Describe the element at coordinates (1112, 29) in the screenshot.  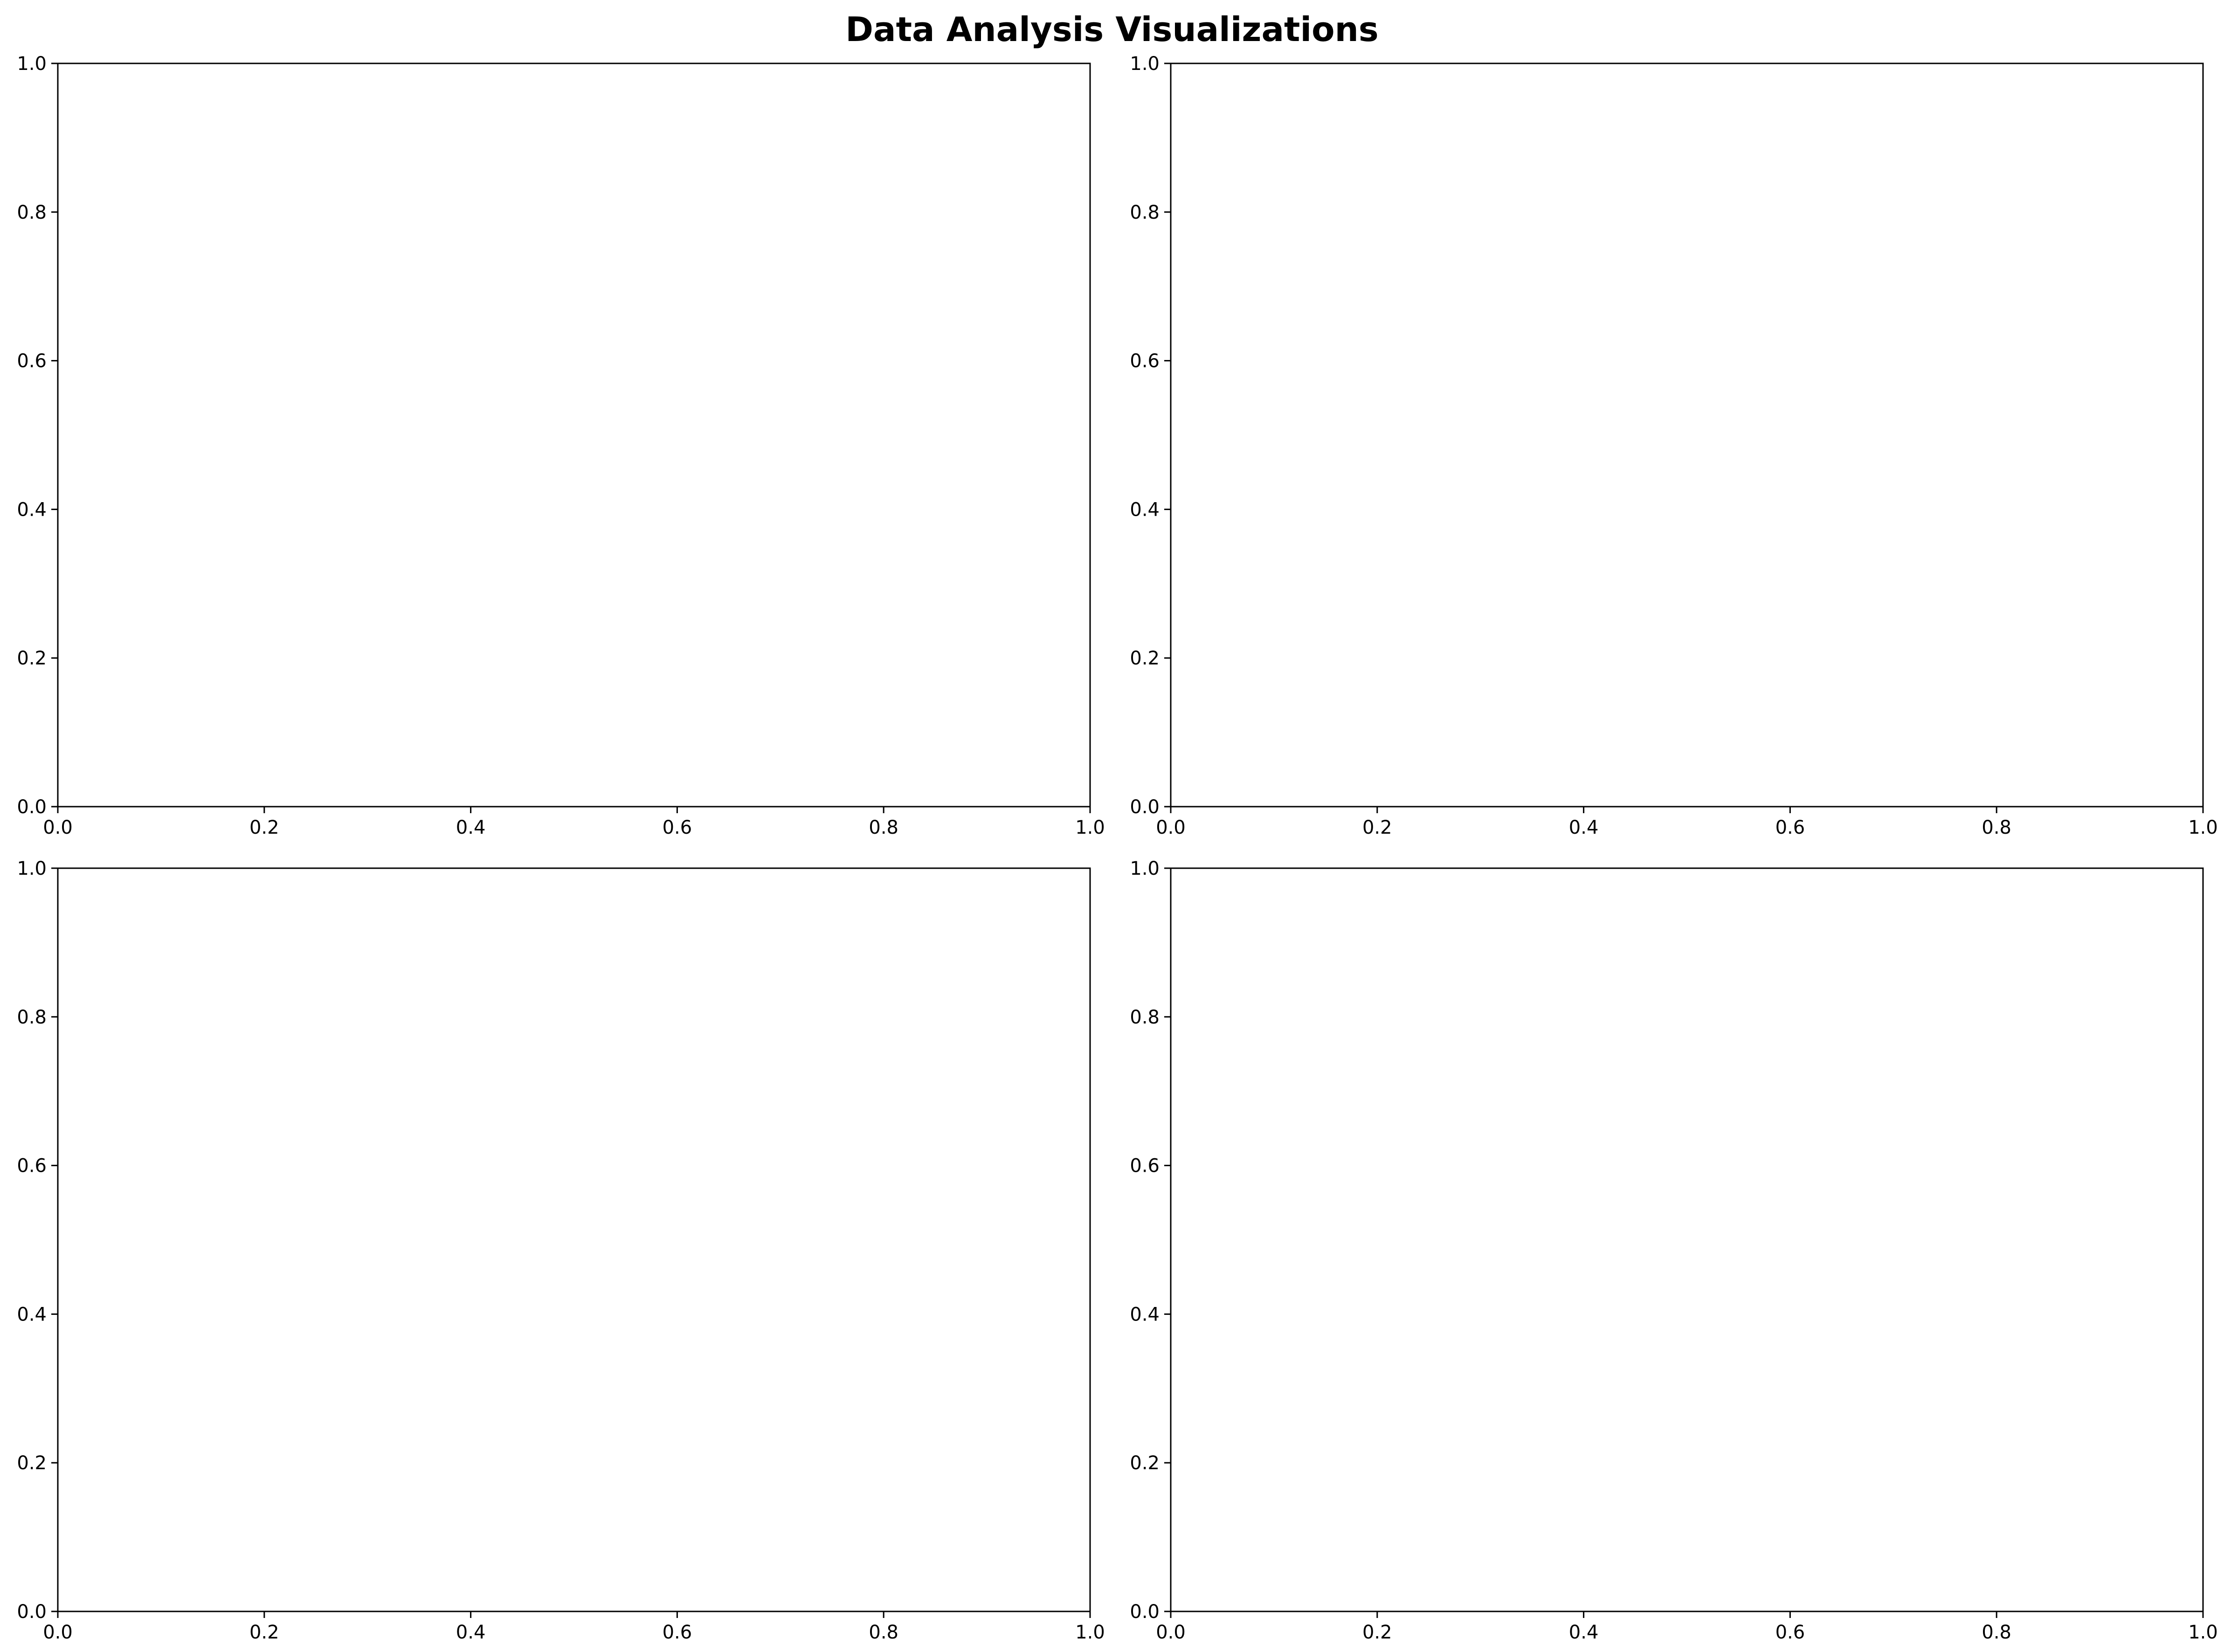
I see `figure-title: Data Analysis Visualizations` at that location.